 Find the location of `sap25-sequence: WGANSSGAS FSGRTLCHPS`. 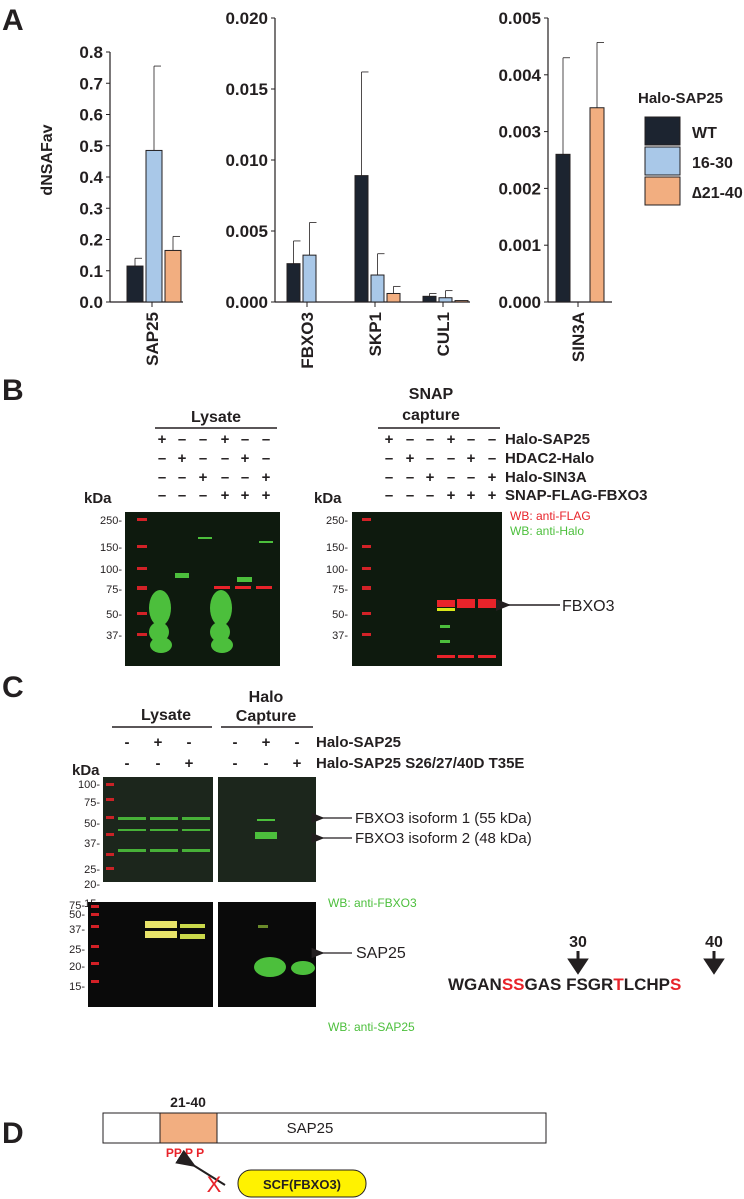

sap25-sequence: WGANSSGAS FSGRTLCHPS is located at coordinates (564, 984).